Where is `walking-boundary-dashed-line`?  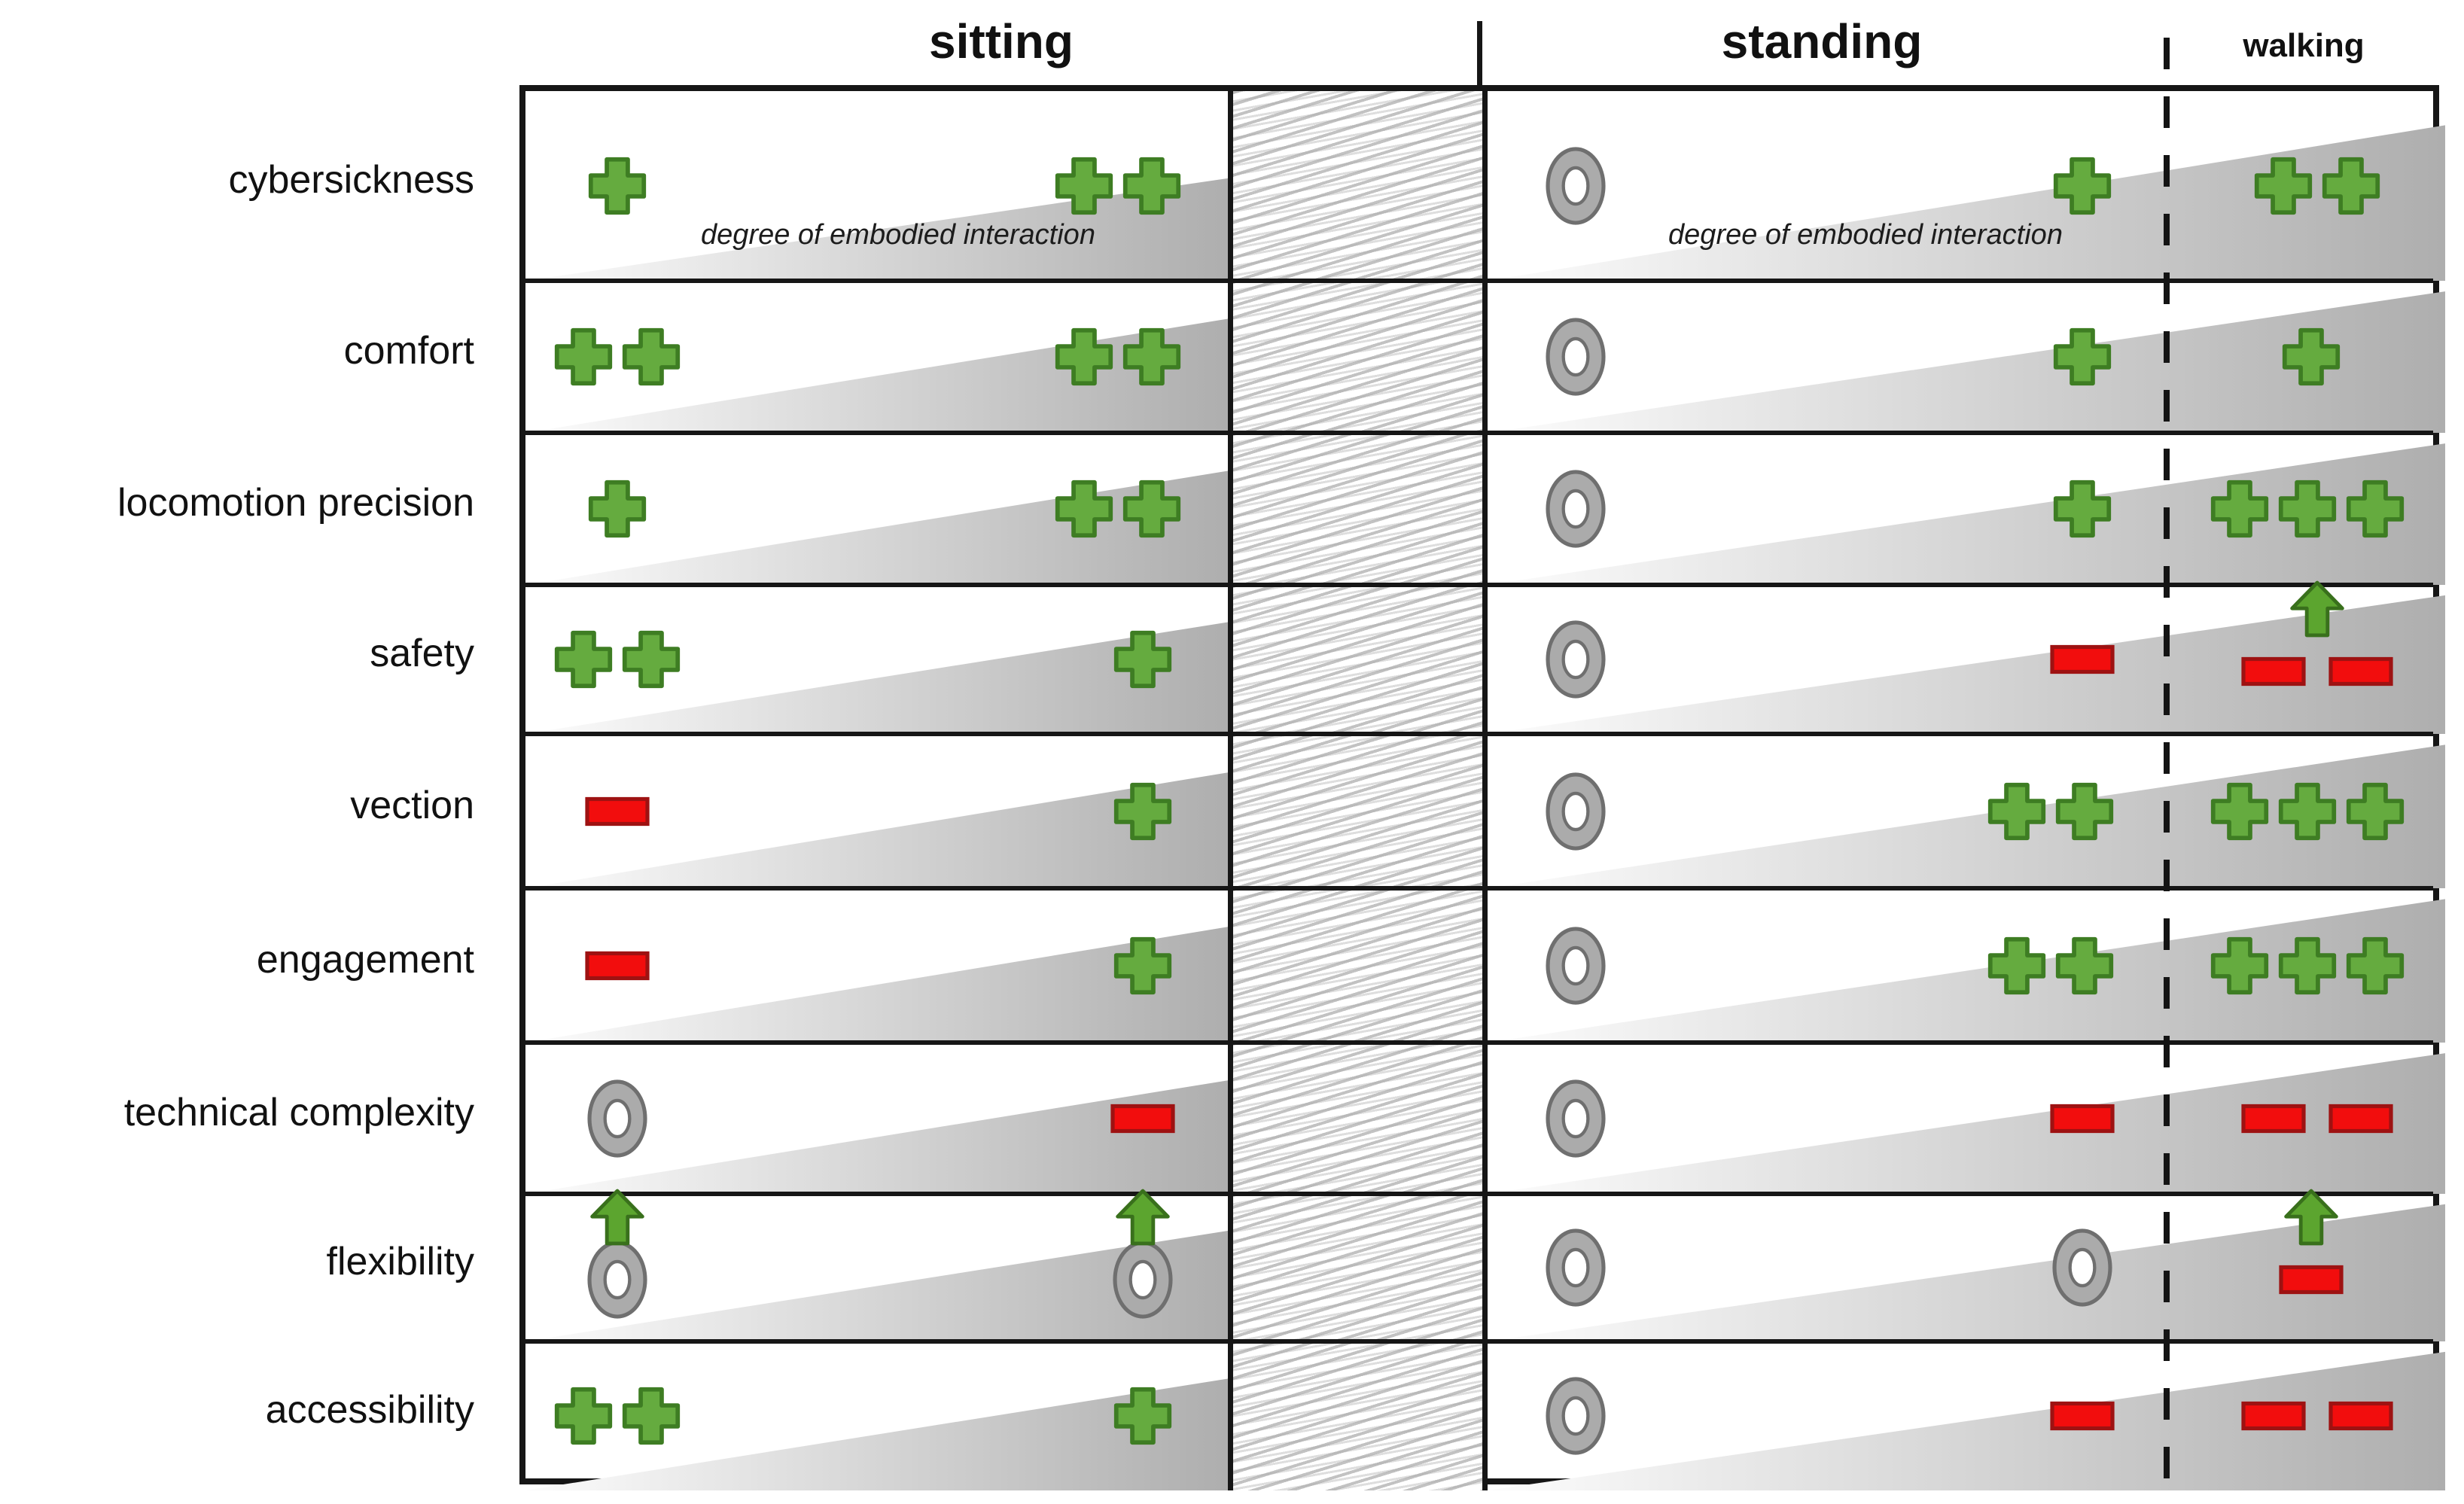
walking-boundary-dashed-line is located at coordinates (2167, 759).